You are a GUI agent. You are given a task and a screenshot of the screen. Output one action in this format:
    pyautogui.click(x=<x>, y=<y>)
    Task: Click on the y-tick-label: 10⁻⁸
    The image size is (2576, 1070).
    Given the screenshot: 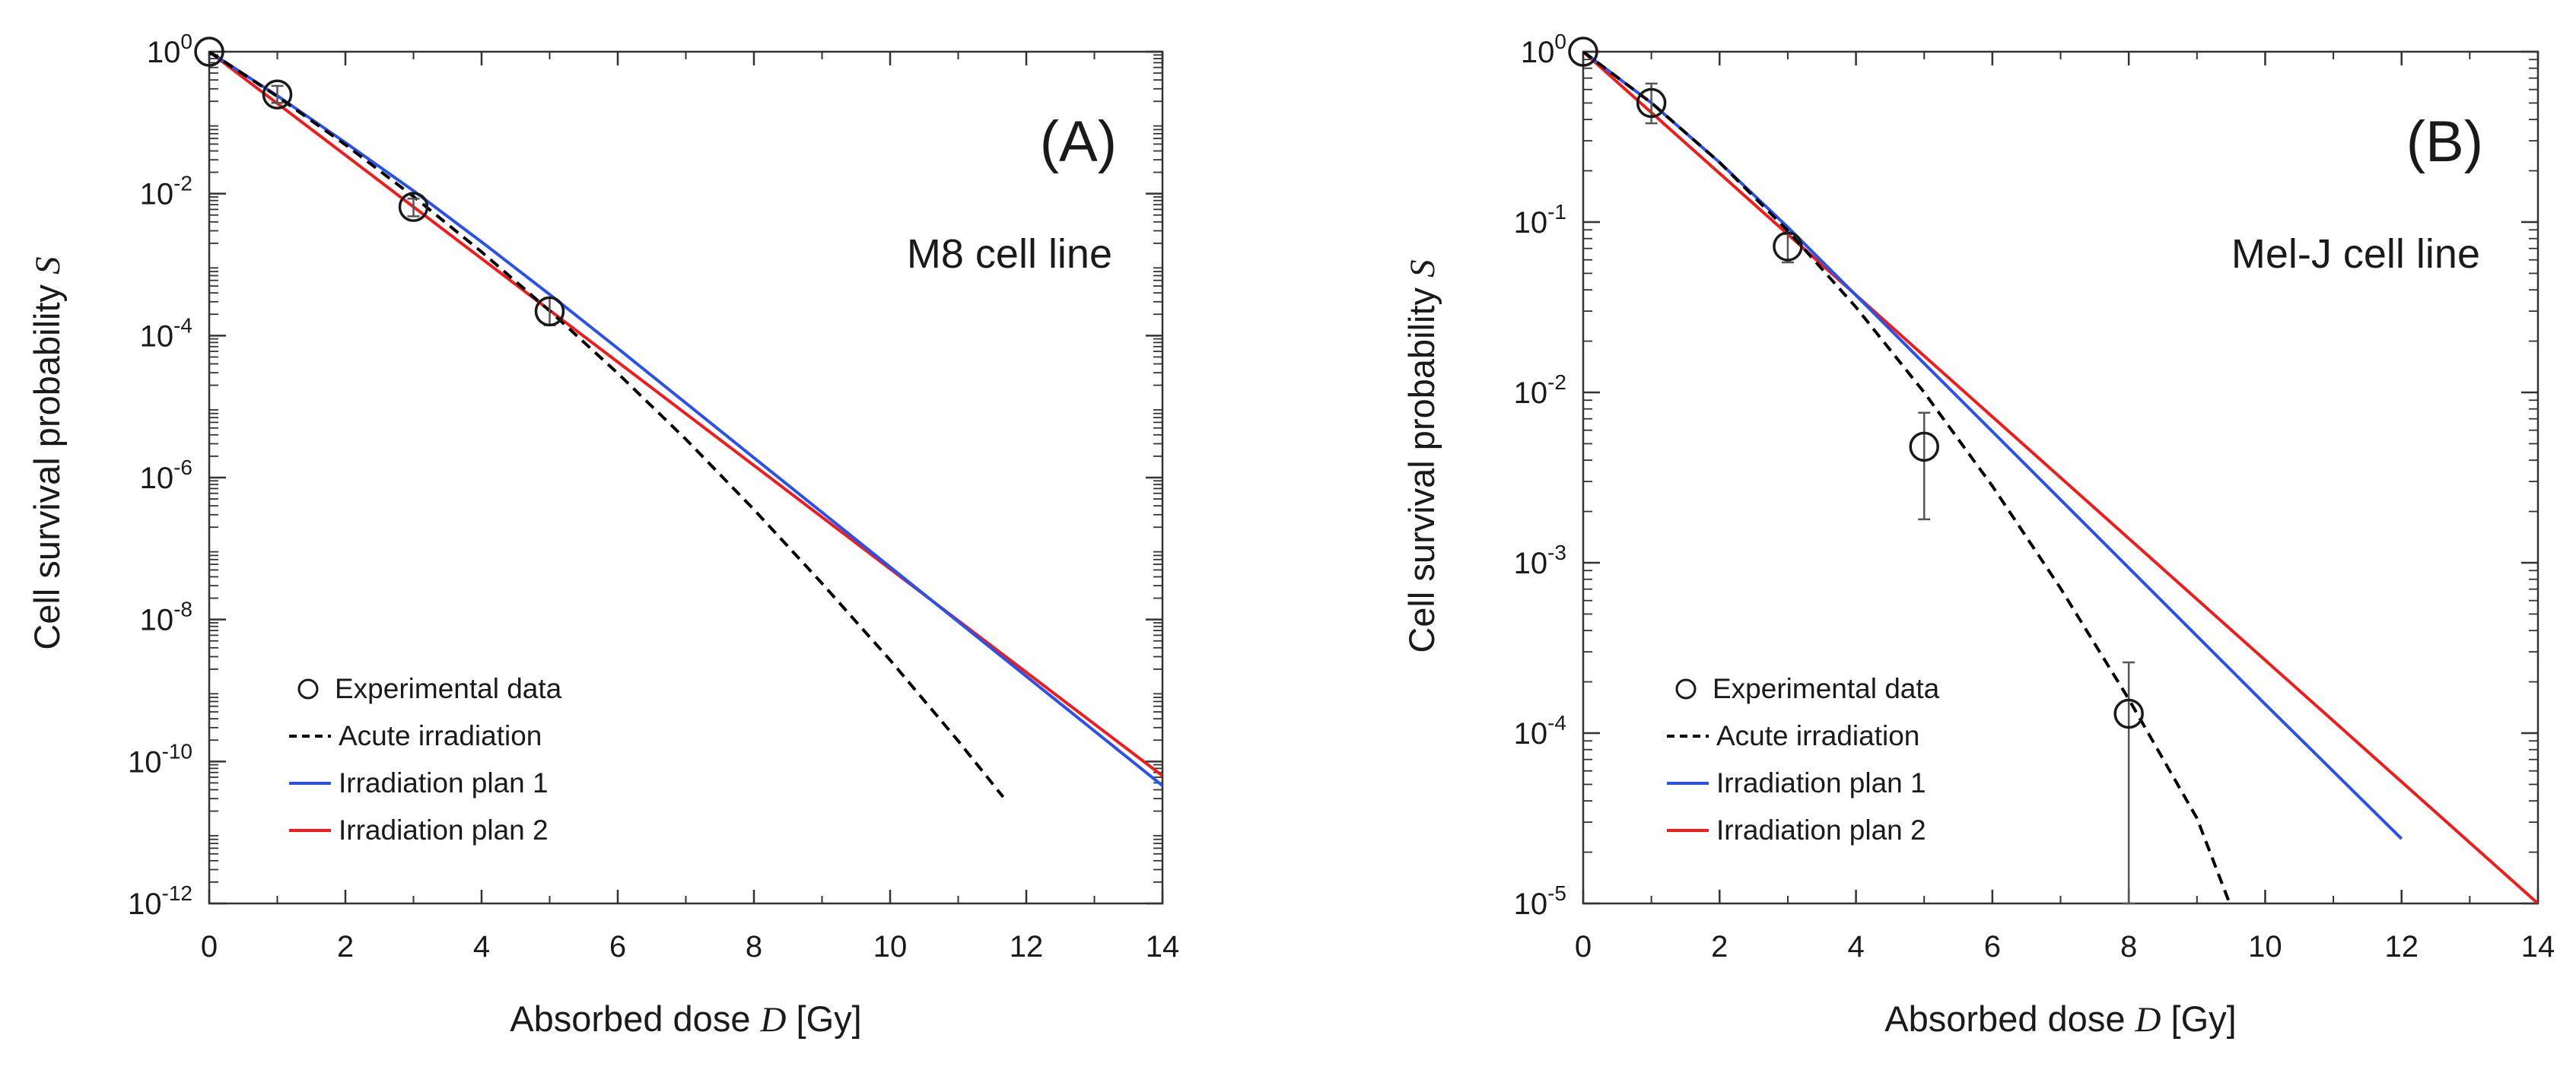 What is the action you would take?
    pyautogui.click(x=166, y=617)
    